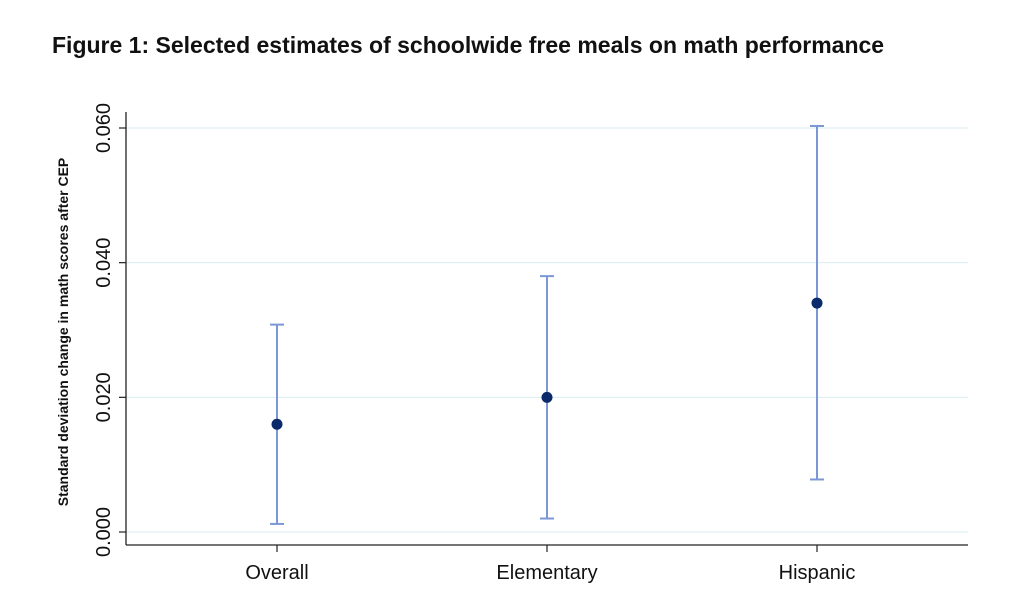 This screenshot has height=594, width=1024. I want to click on y-tick-label: 0.020, so click(104, 397).